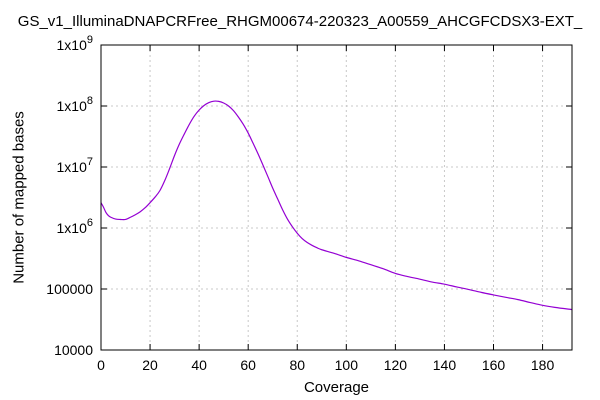 The height and width of the screenshot is (400, 600). Describe the element at coordinates (75, 104) in the screenshot. I see `y-tick-label: 1x10⁸` at that location.